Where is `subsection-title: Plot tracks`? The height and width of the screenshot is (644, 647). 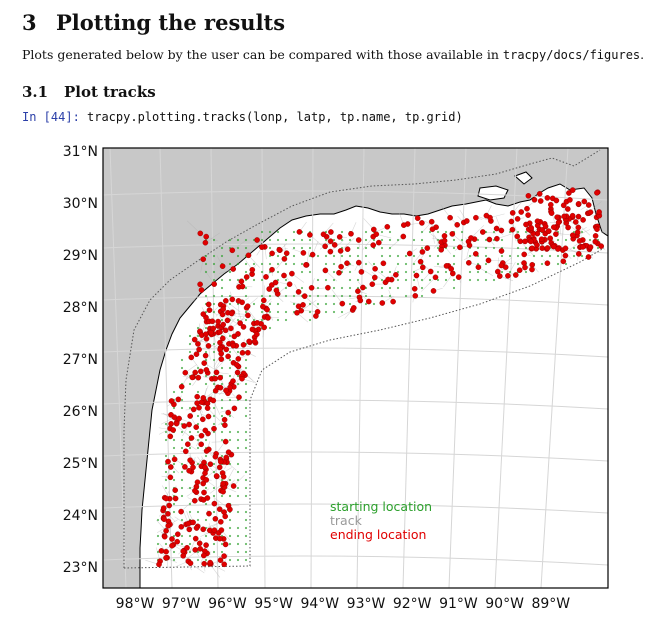 subsection-title: Plot tracks is located at coordinates (110, 92).